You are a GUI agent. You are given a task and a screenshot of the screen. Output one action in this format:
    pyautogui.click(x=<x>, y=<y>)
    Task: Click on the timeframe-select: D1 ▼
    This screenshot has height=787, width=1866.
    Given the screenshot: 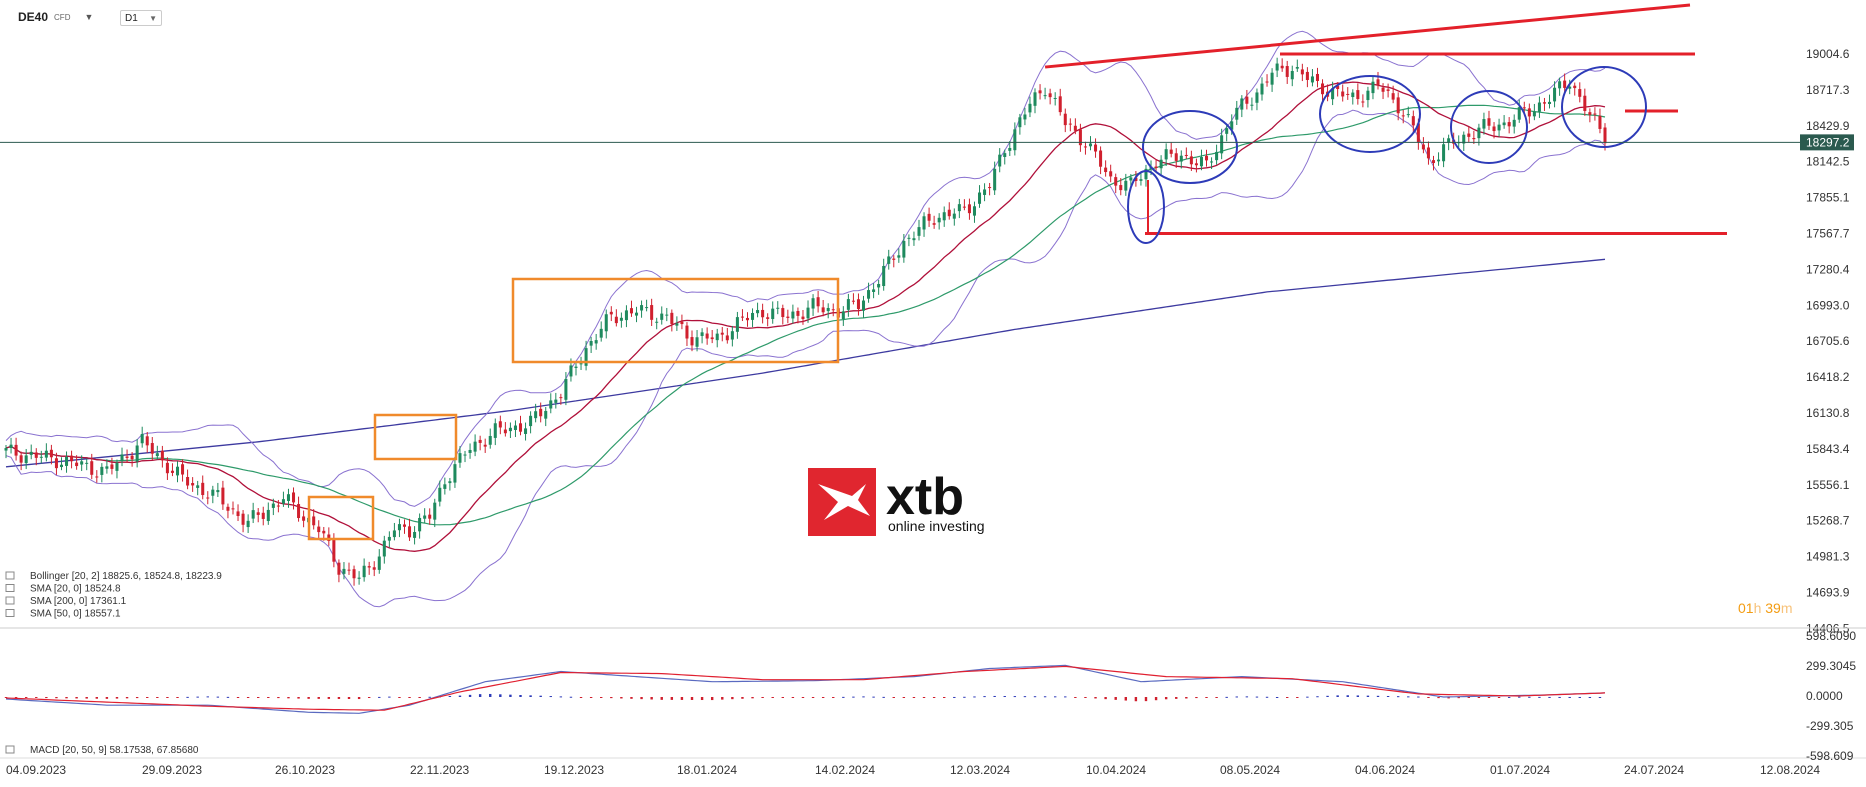 What is the action you would take?
    pyautogui.click(x=141, y=18)
    